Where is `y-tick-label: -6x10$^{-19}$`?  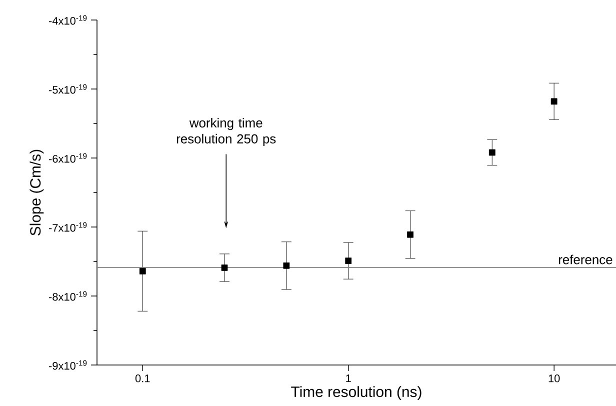
y-tick-label: -6x10$^{-19}$ is located at coordinates (67, 158).